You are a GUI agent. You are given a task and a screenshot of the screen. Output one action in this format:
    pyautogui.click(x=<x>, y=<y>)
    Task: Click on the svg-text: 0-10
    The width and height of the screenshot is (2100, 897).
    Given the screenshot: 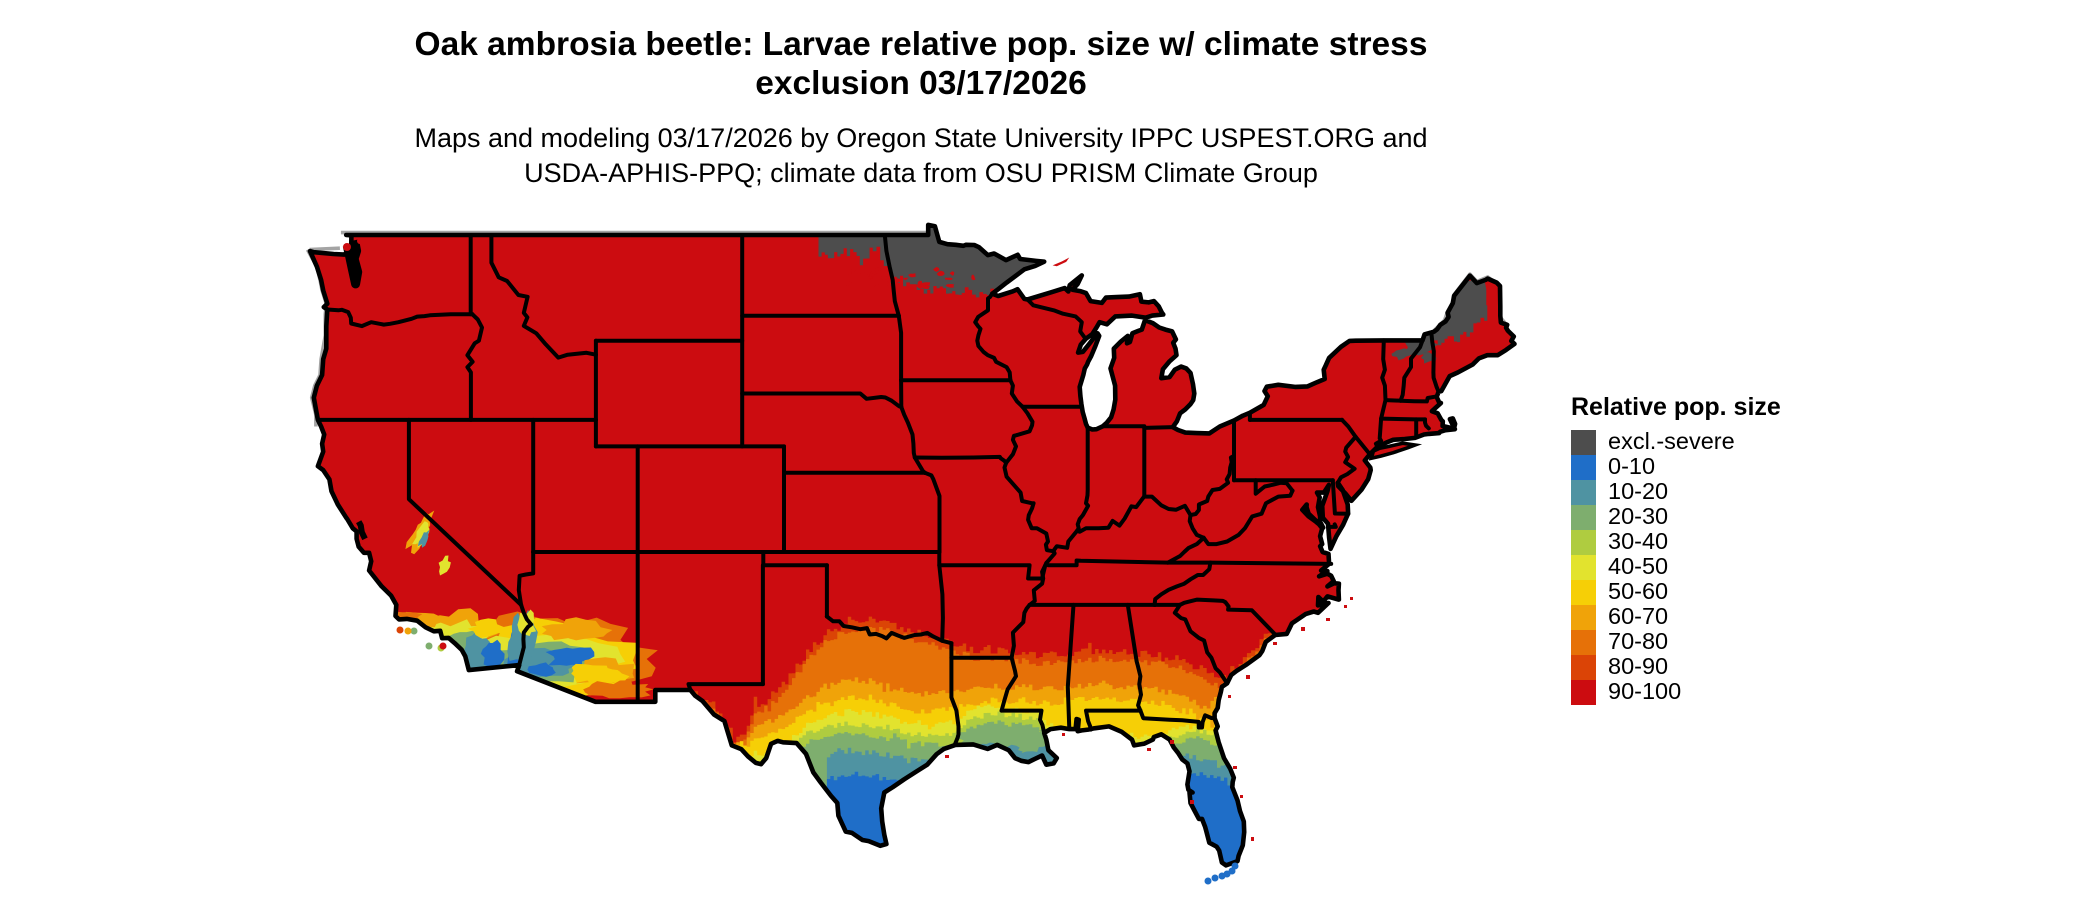 What is the action you would take?
    pyautogui.click(x=1631, y=466)
    